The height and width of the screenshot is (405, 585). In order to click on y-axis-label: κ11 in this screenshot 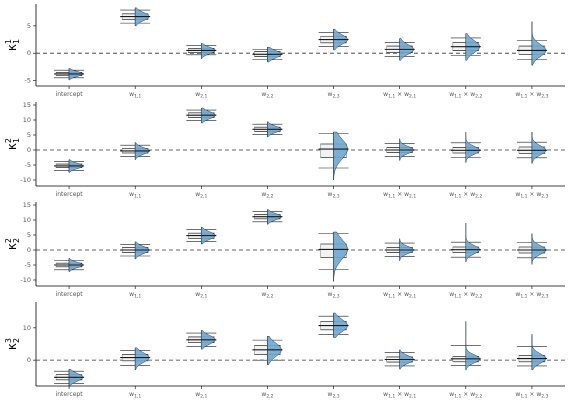, I will do `click(12, 45)`.